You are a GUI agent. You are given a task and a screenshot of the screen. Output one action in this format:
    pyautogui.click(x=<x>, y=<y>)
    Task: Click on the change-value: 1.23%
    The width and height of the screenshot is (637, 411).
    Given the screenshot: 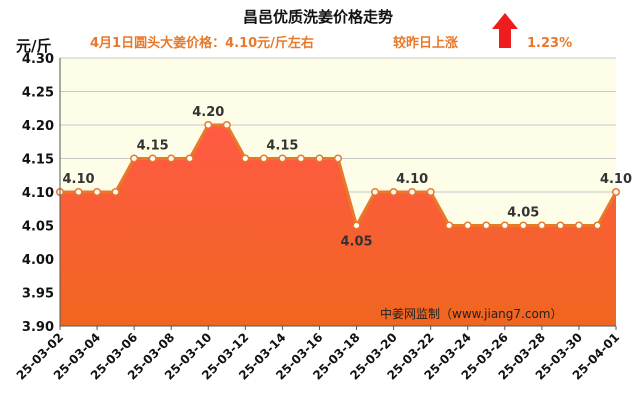 What is the action you would take?
    pyautogui.click(x=549, y=43)
    